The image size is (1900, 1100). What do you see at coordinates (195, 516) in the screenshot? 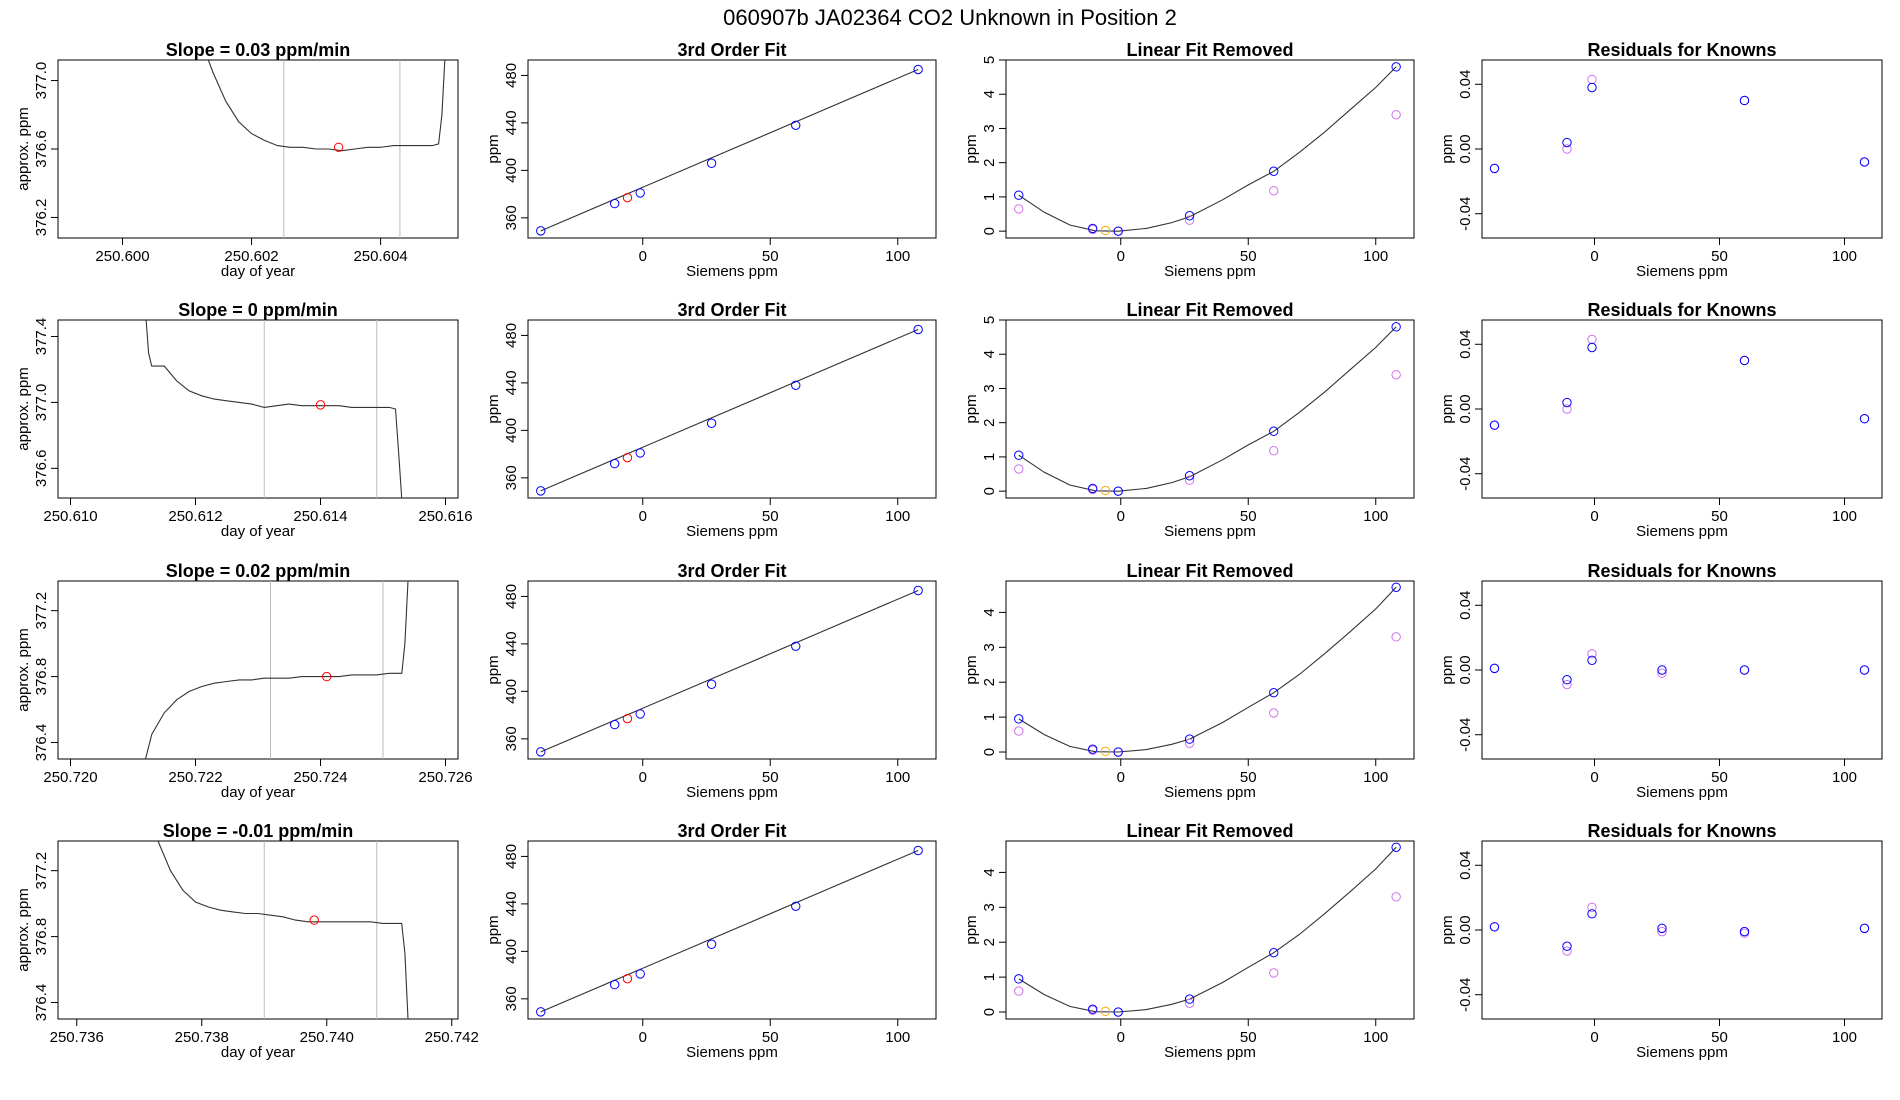
I see `x-tick-label: 250.612` at bounding box center [195, 516].